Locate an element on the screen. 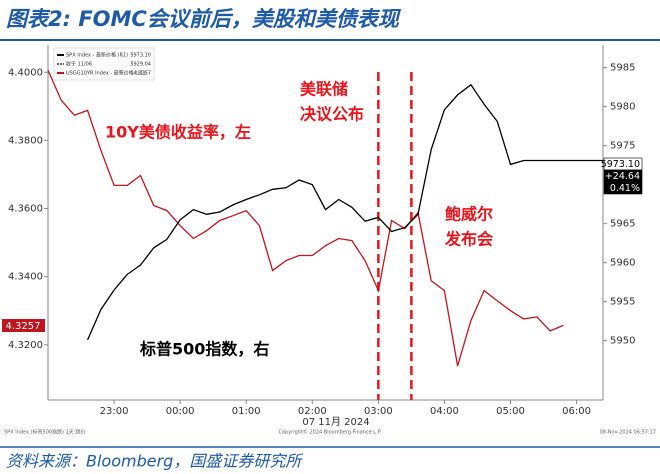 This screenshot has height=474, width=660. note: Copyright© 2024 Bloomberg Finance L.P. is located at coordinates (329, 432).